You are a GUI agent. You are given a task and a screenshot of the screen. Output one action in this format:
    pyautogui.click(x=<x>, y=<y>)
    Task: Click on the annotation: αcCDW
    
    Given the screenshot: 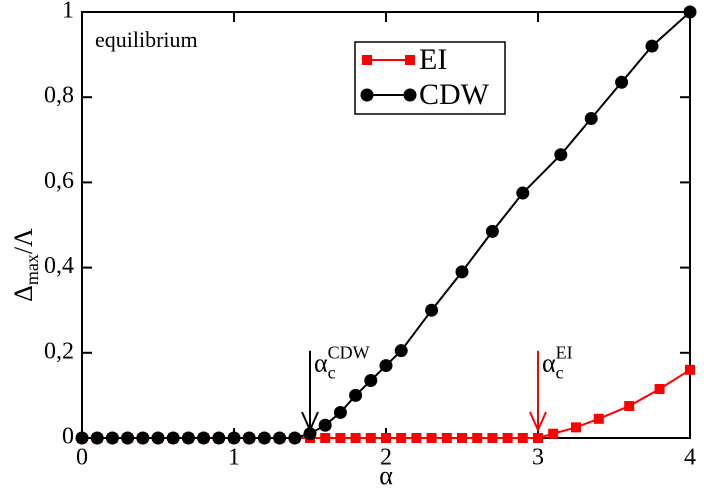 What is the action you would take?
    pyautogui.click(x=342, y=363)
    